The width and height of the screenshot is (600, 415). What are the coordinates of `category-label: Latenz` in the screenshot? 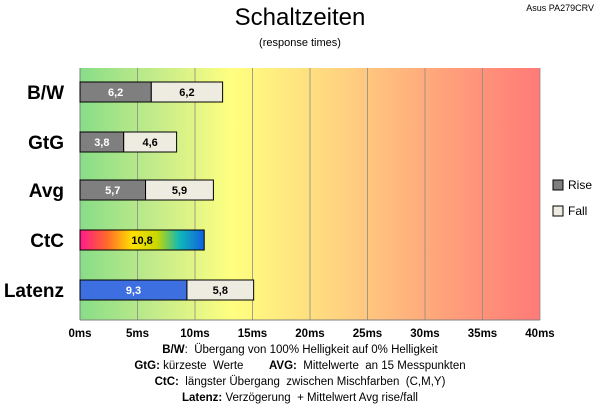 It's located at (34, 291).